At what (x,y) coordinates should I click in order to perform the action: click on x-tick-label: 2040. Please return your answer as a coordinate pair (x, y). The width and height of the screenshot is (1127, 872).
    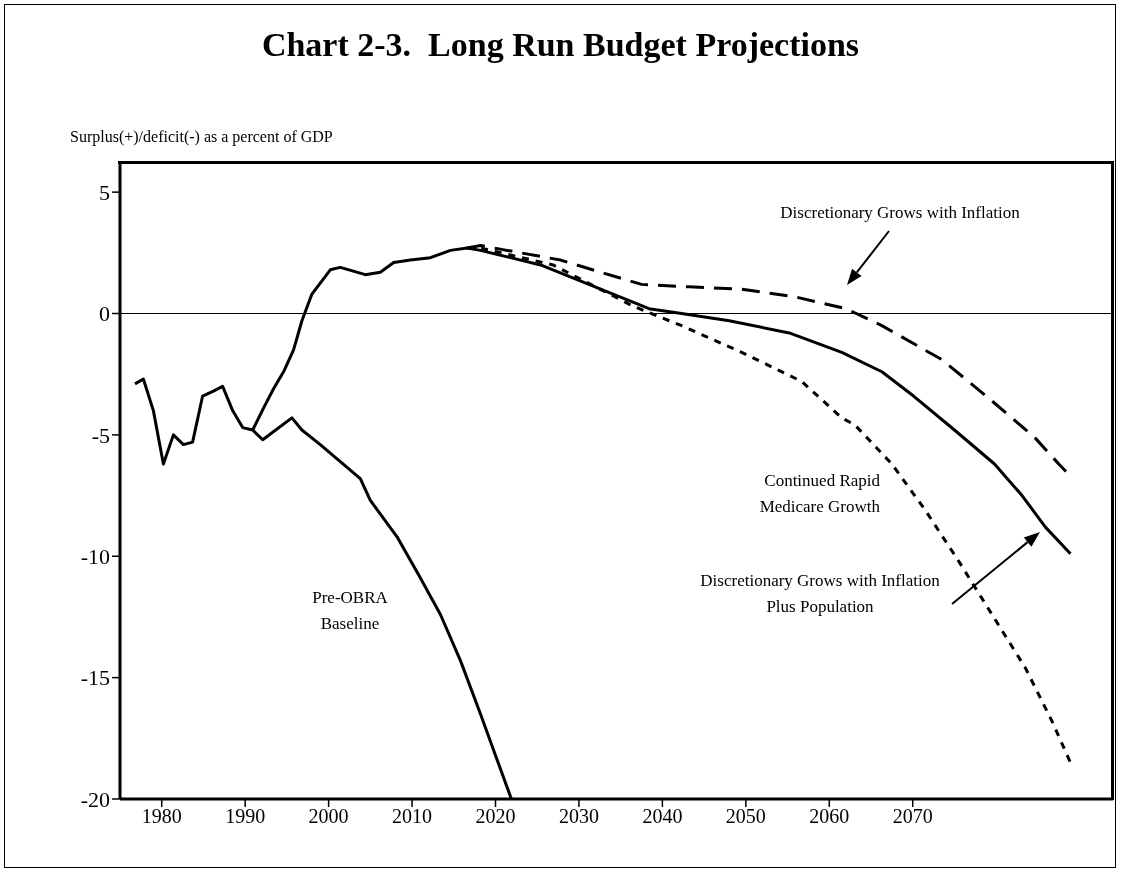
    Looking at the image, I should click on (662, 816).